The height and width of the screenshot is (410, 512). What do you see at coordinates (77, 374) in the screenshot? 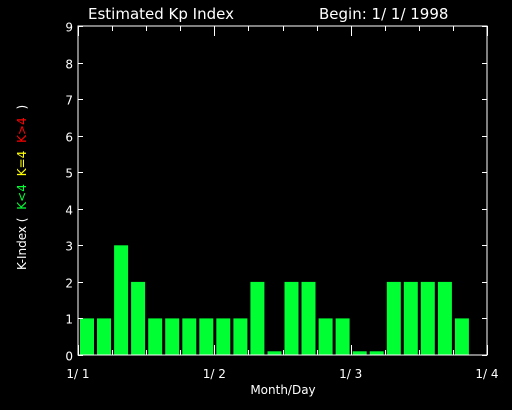
I see `x-tick-label: 1/ 1` at bounding box center [77, 374].